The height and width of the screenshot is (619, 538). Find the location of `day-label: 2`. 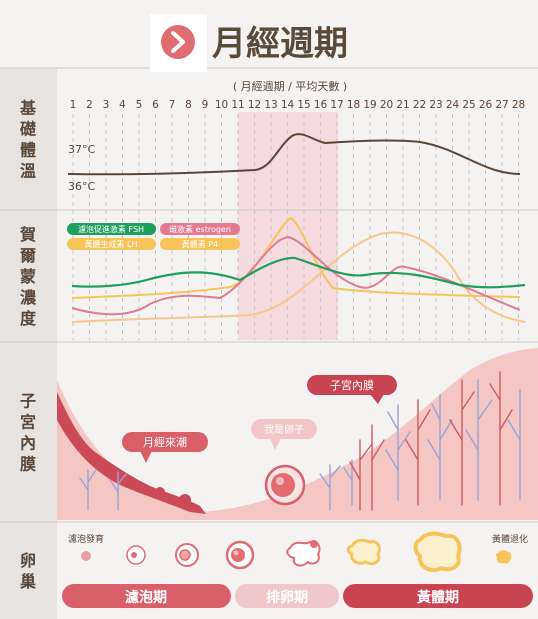

day-label: 2 is located at coordinates (89, 105).